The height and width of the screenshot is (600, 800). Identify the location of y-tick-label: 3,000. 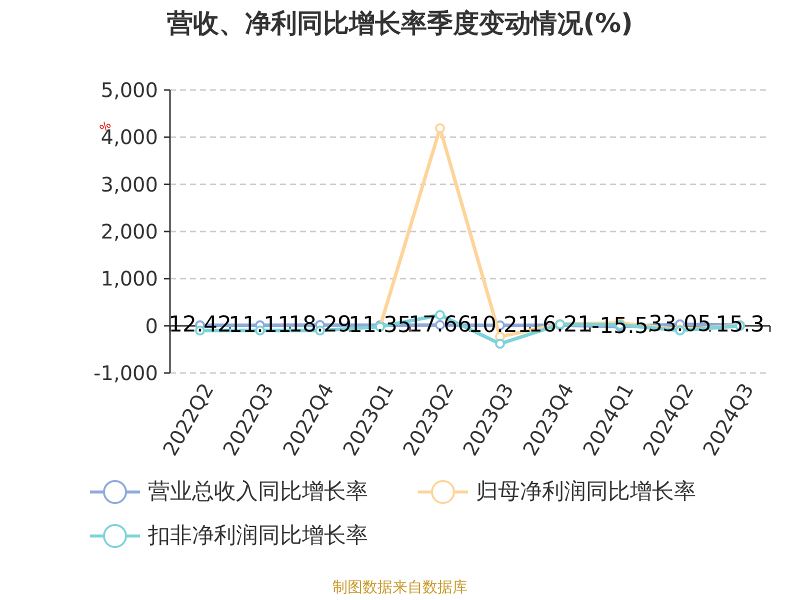
(129, 184).